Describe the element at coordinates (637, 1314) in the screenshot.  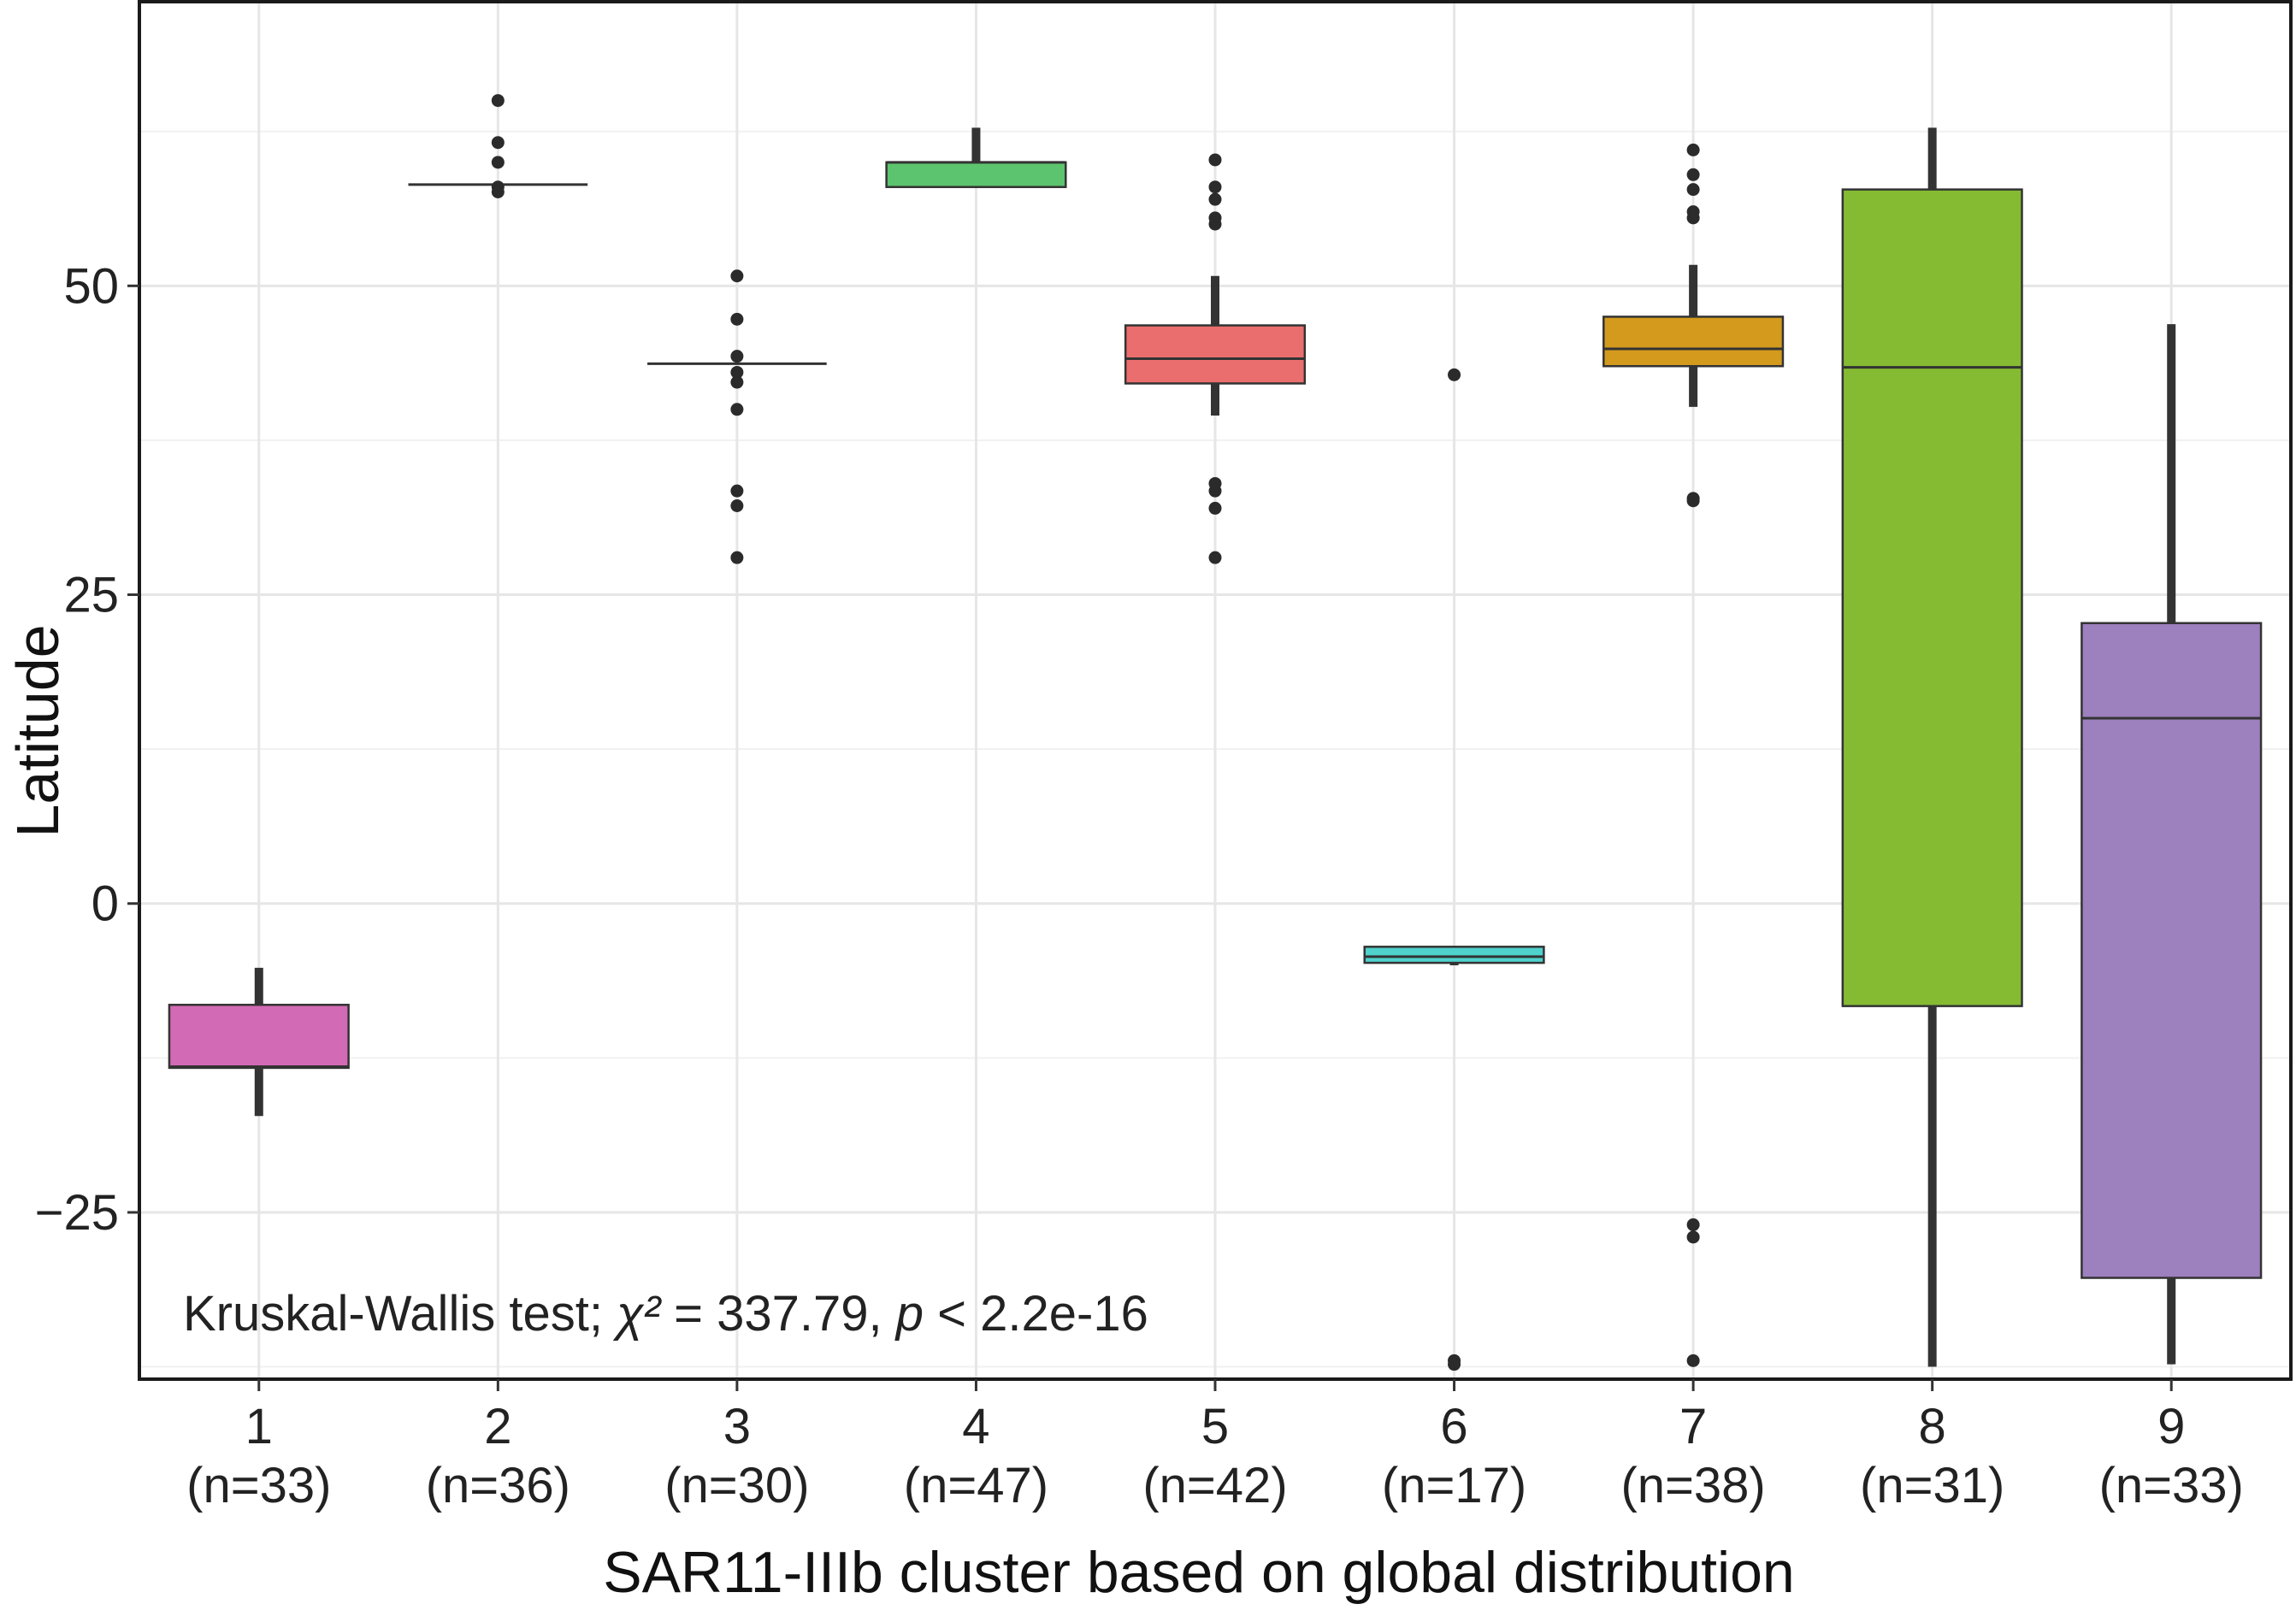
I see `annotation-chi: χ²` at that location.